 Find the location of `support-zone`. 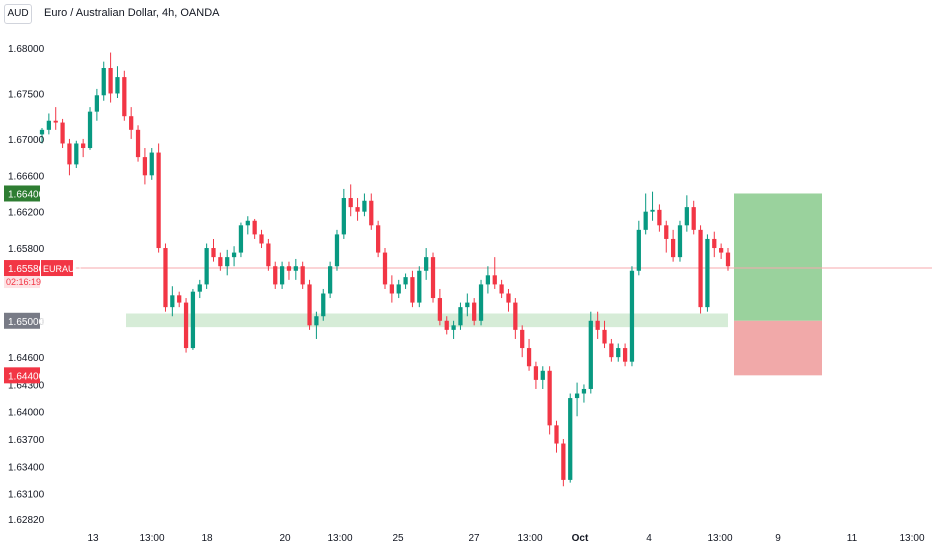

support-zone is located at coordinates (427, 320).